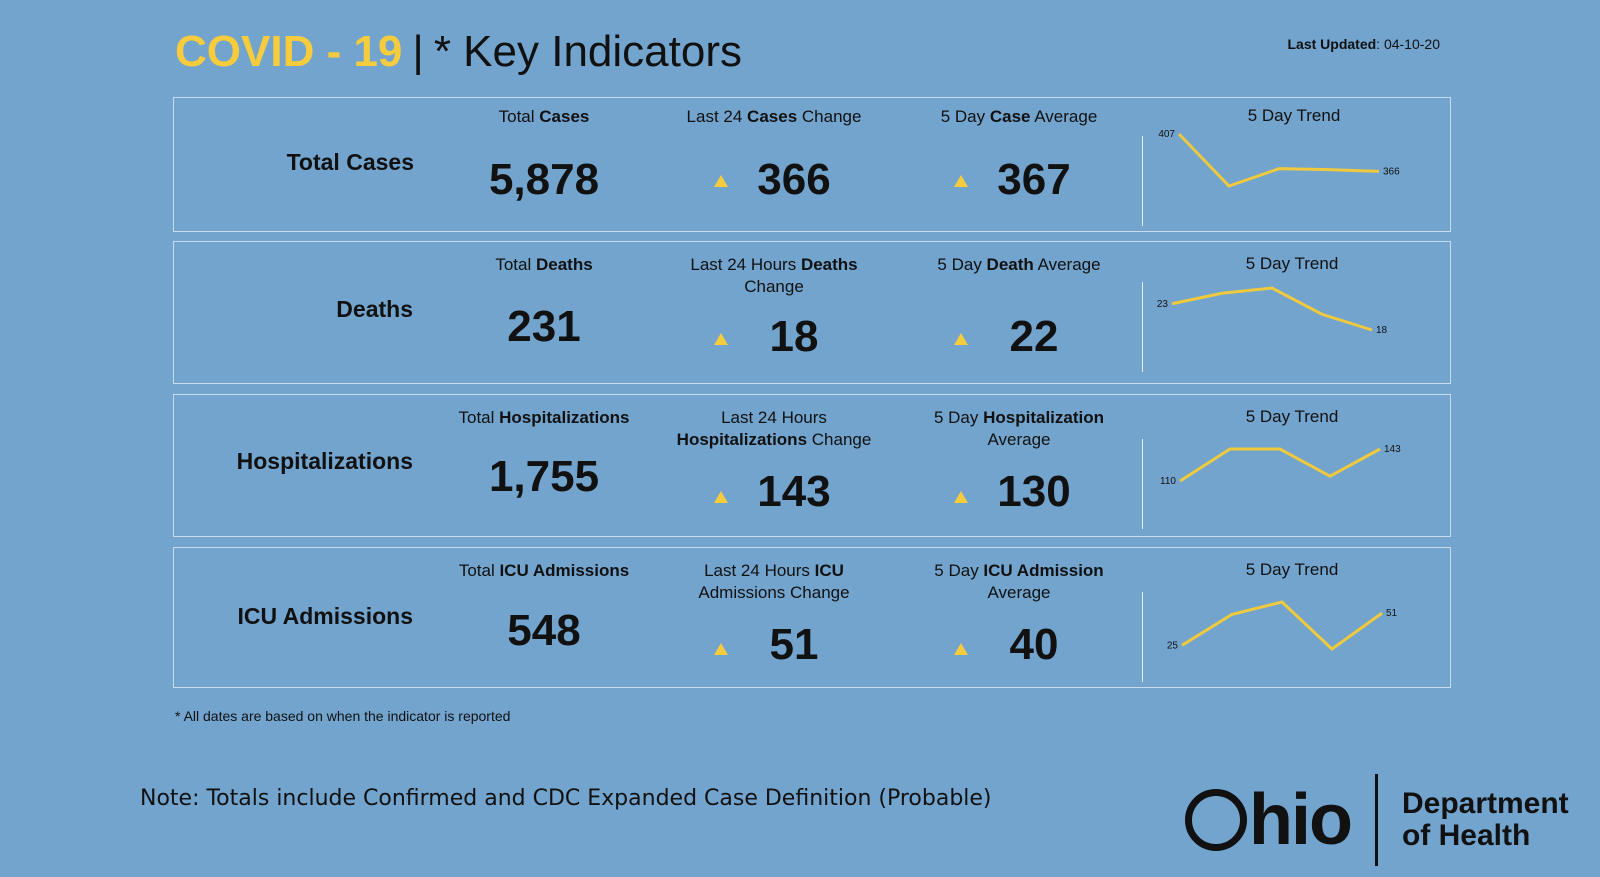  What do you see at coordinates (774, 592) in the screenshot?
I see `change-header-post: Admissions Change` at bounding box center [774, 592].